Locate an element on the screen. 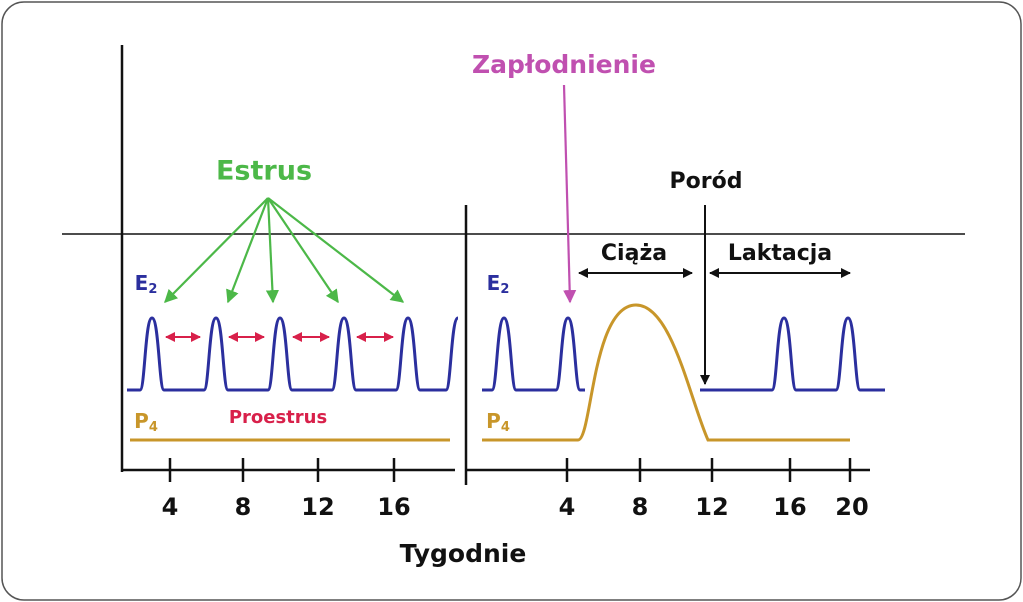  right-ticks: 4 8 12 16 20 is located at coordinates (714, 507).